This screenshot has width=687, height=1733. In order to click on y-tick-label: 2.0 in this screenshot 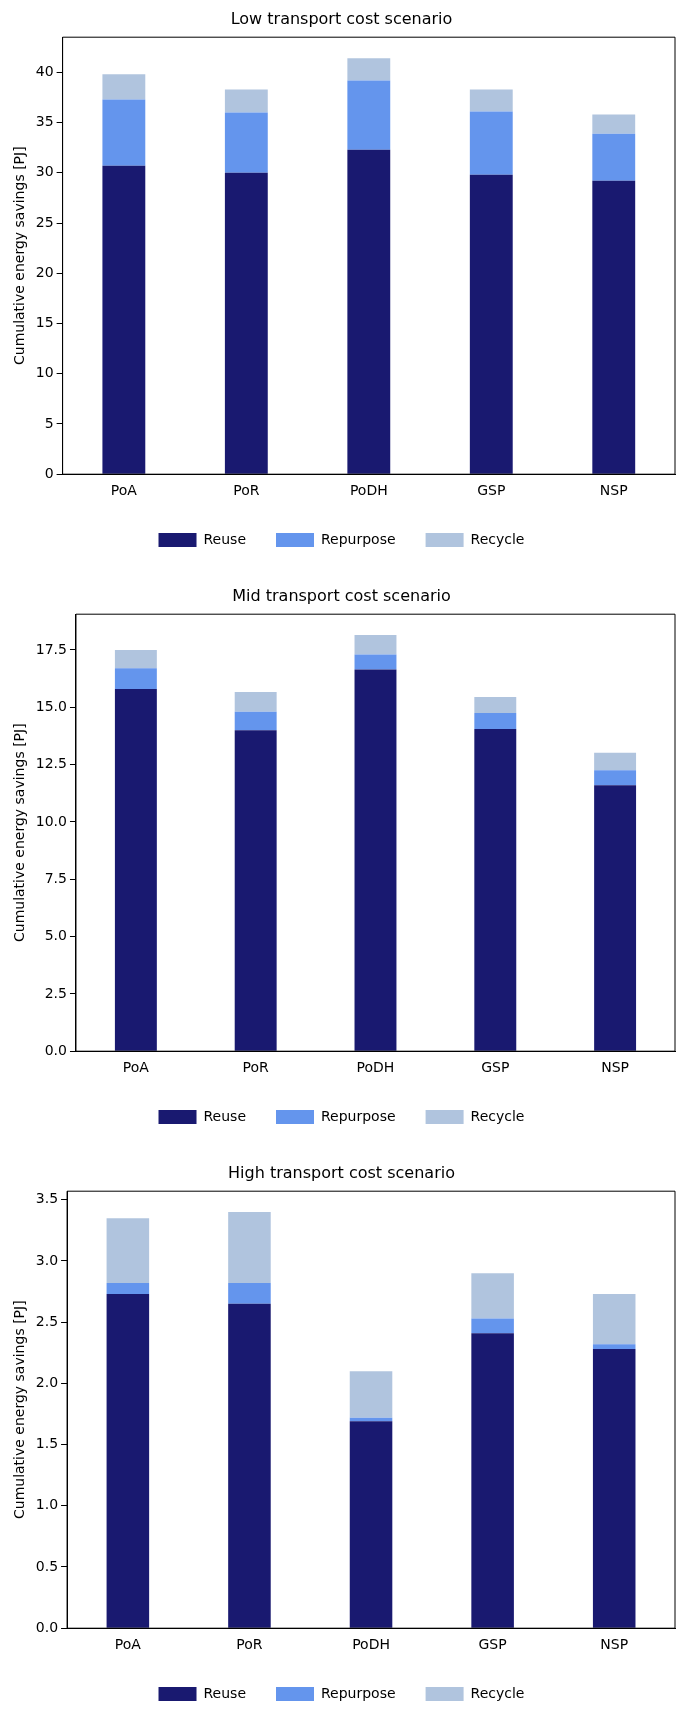, I will do `click(47, 1382)`.